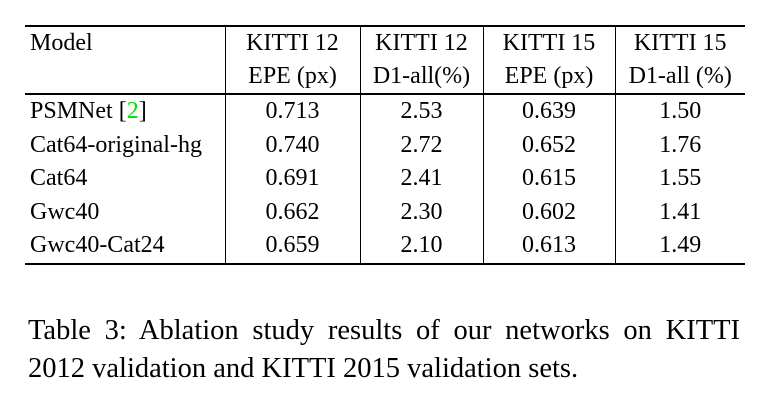 This screenshot has height=406, width=766. I want to click on cell-kitti15-d1all: 1.50, so click(679, 111).